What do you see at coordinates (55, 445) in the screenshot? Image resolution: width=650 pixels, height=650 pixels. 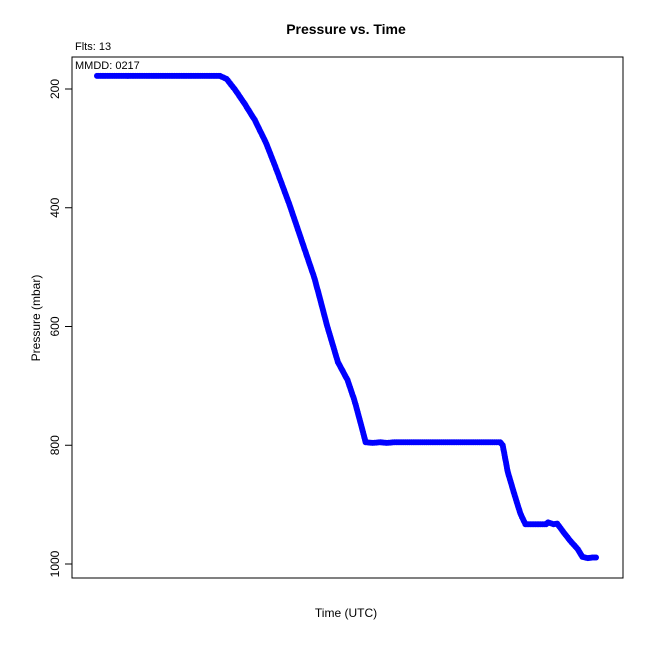 I see `y-tick-label: 800` at bounding box center [55, 445].